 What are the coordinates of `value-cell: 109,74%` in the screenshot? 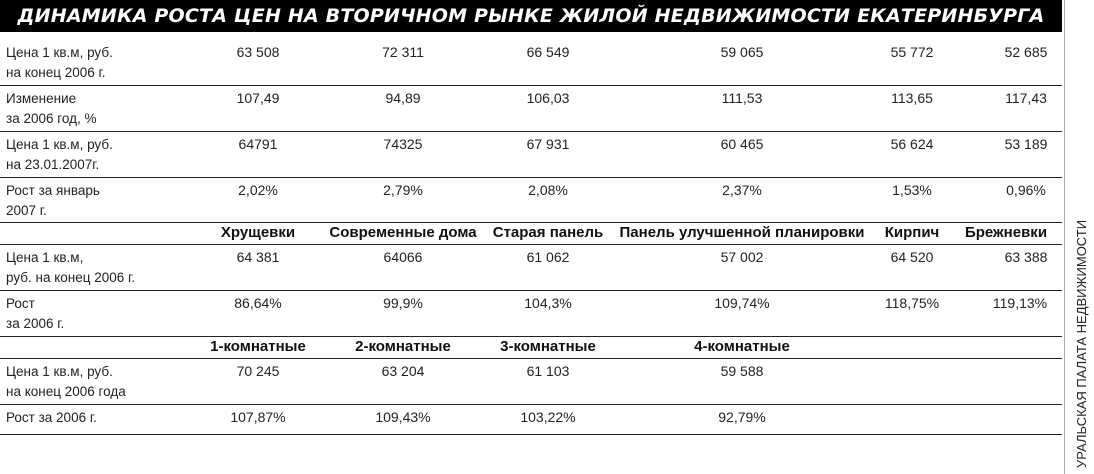 It's located at (742, 303).